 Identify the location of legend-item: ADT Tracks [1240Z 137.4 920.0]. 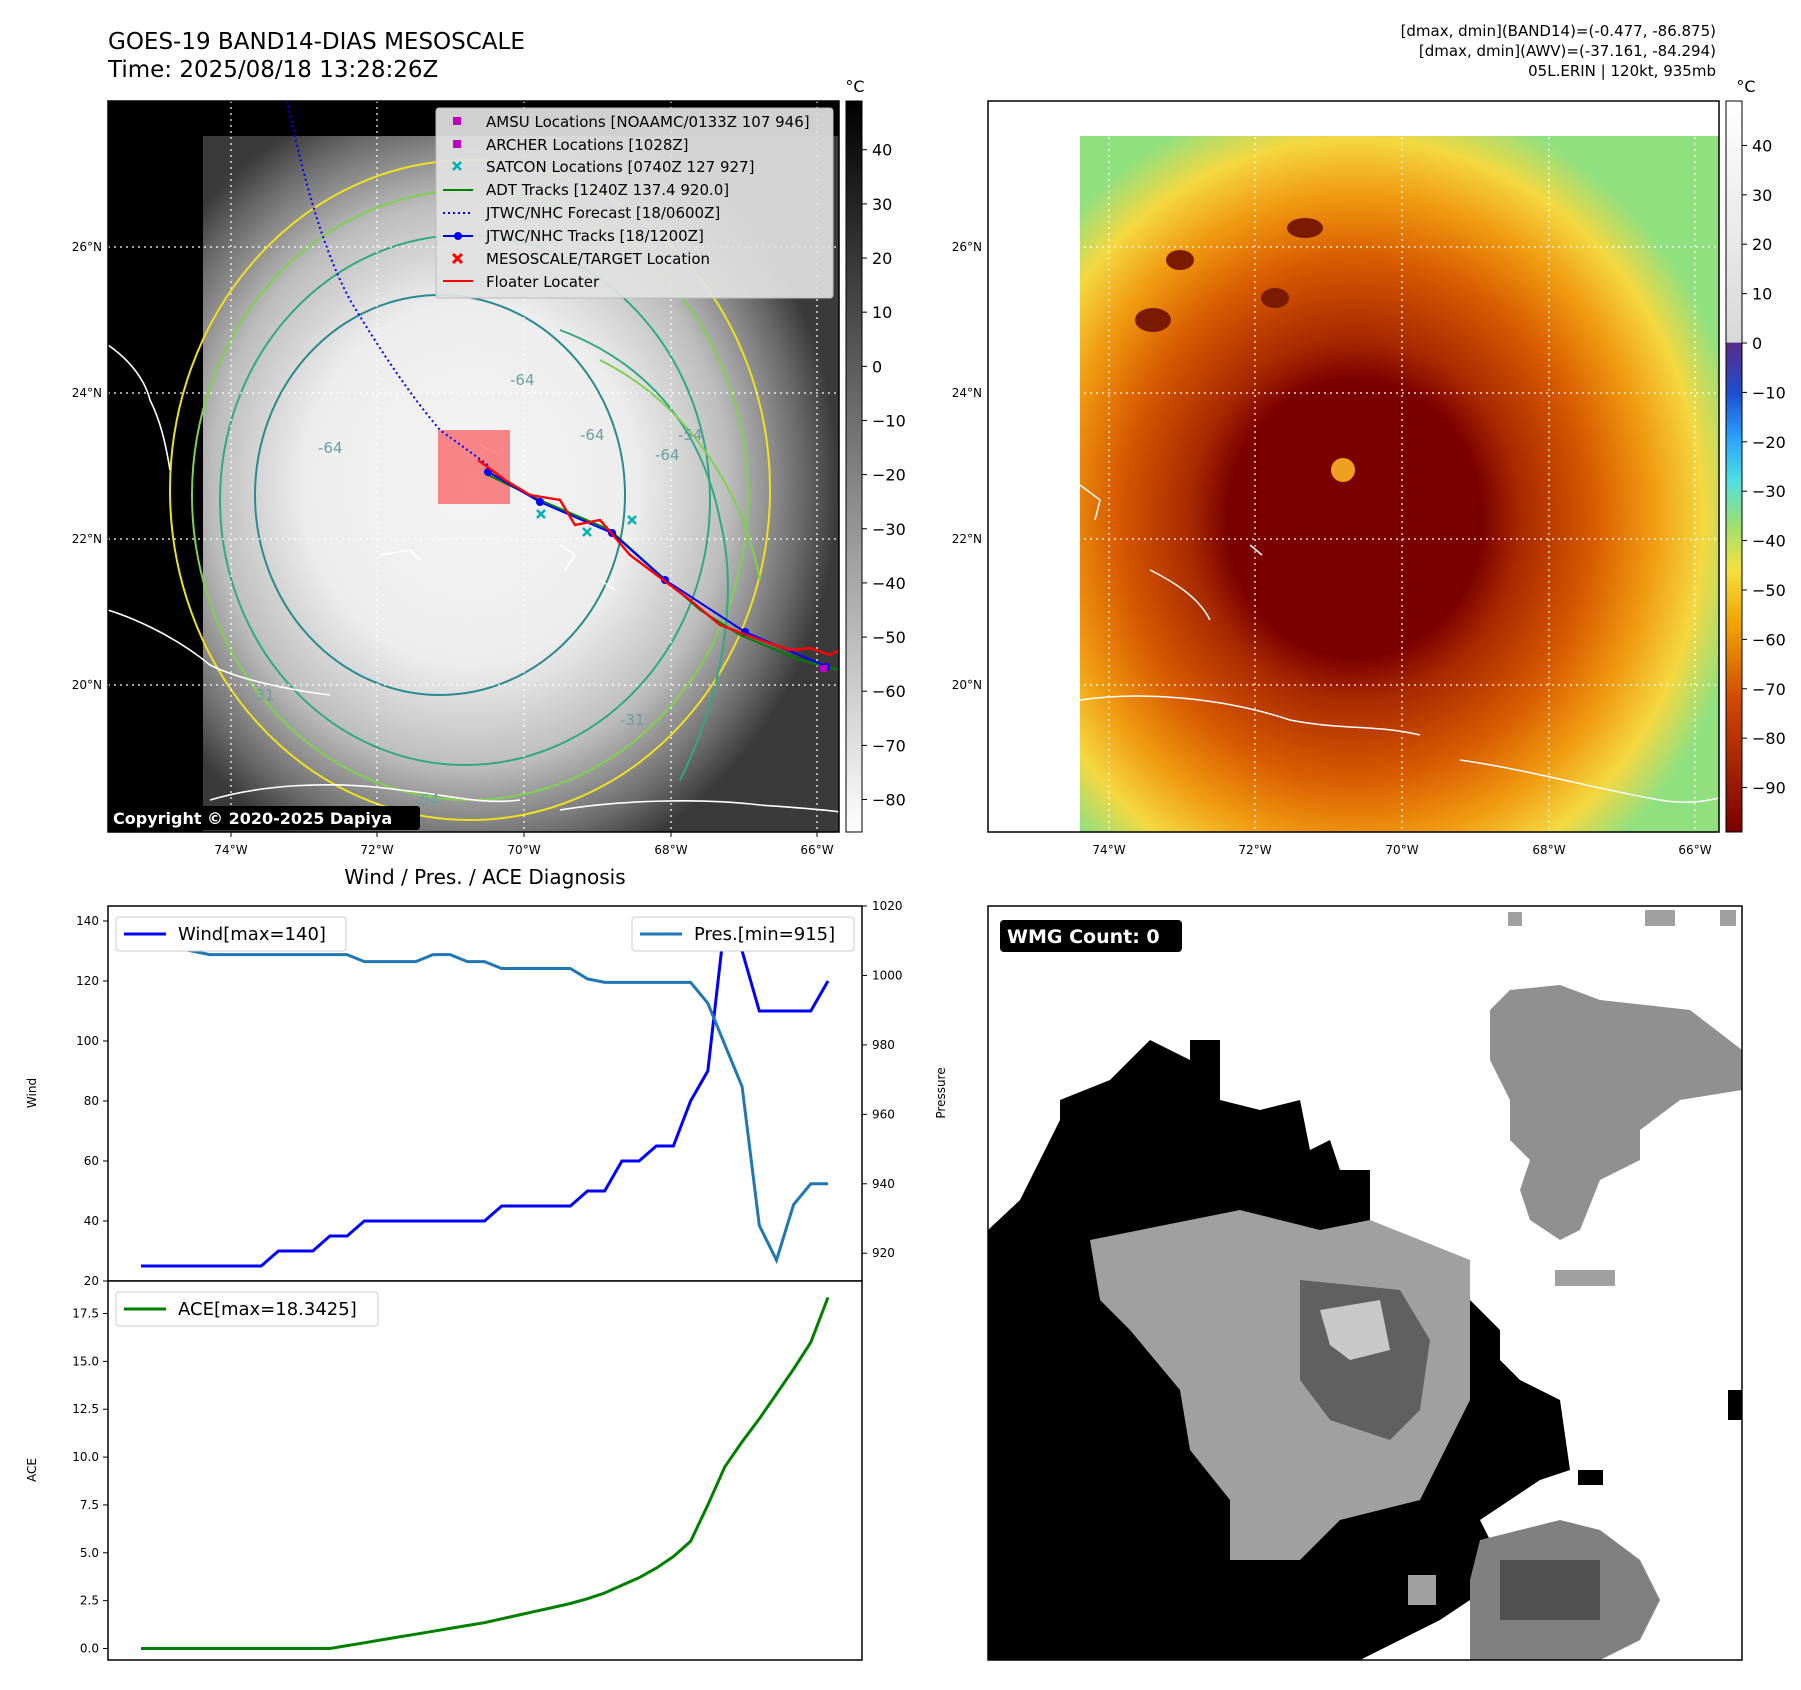
(607, 190).